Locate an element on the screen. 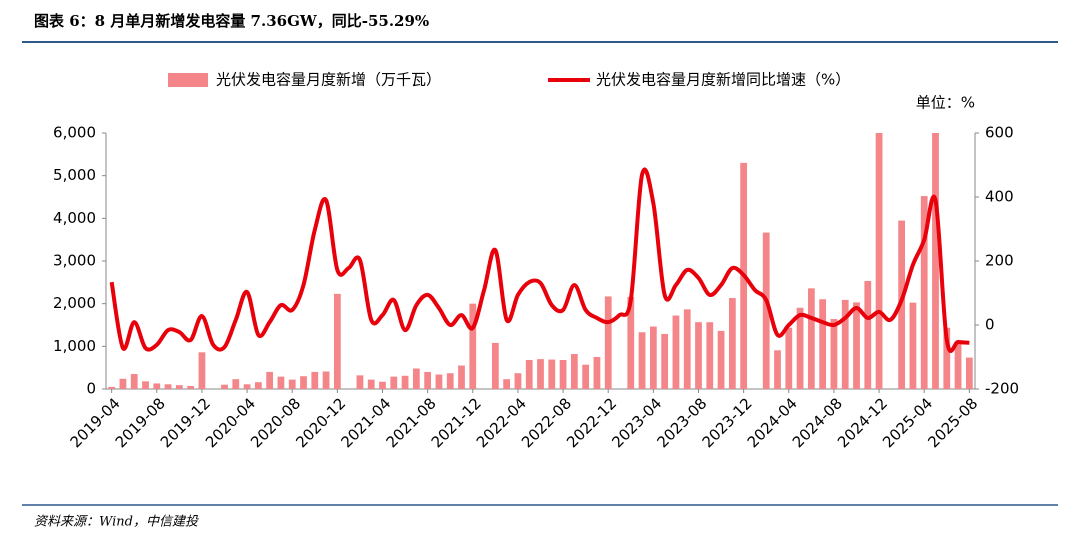 This screenshot has width=1080, height=543. y2-tick-label: 0 is located at coordinates (990, 325).